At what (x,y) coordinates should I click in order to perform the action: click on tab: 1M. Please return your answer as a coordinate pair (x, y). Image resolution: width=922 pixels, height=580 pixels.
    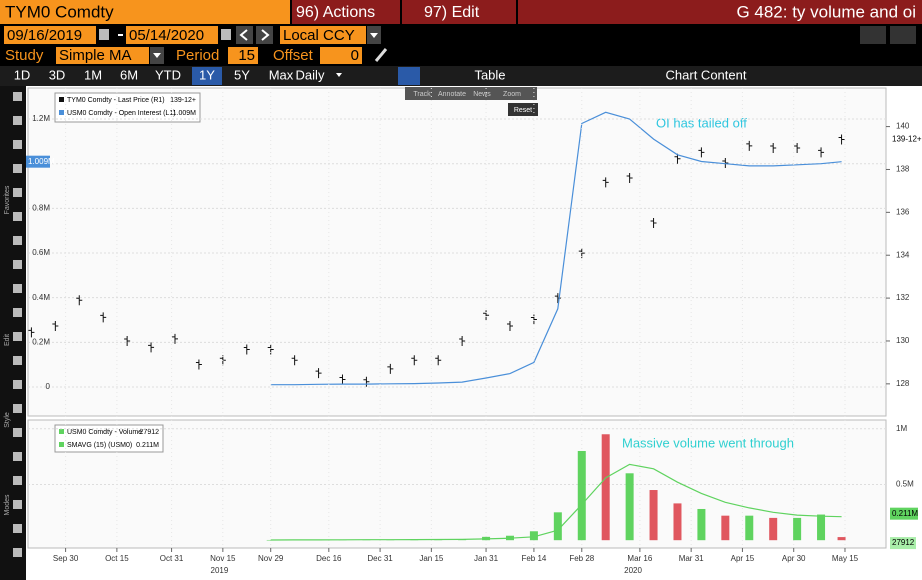
    Looking at the image, I should click on (93, 74).